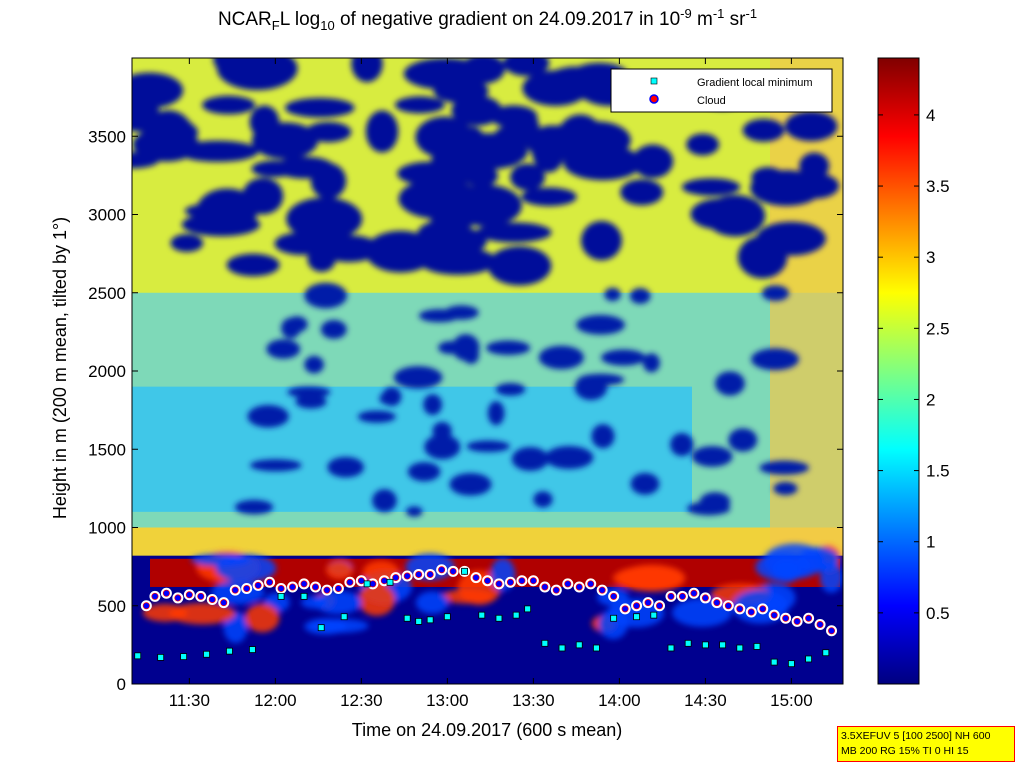 The width and height of the screenshot is (1023, 767). Describe the element at coordinates (930, 115) in the screenshot. I see `colorbar-tick-label: 4` at that location.